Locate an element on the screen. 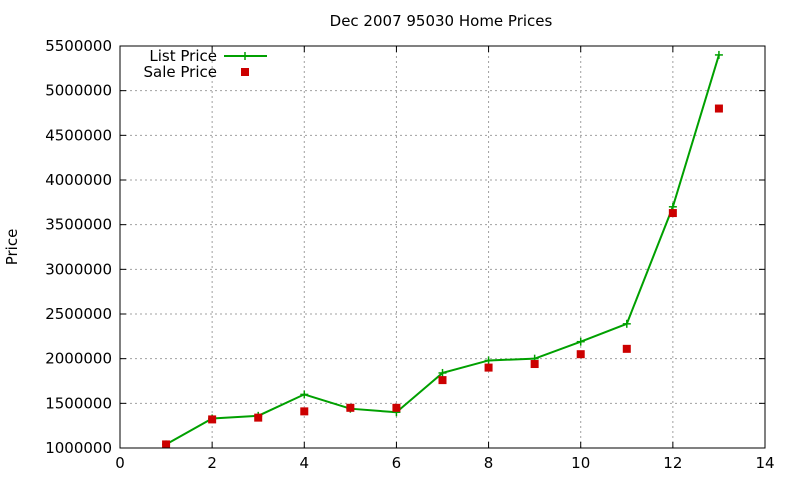 Image resolution: width=800 pixels, height=480 pixels. chart-title: Dec 2007 95030 Home Prices is located at coordinates (441, 21).